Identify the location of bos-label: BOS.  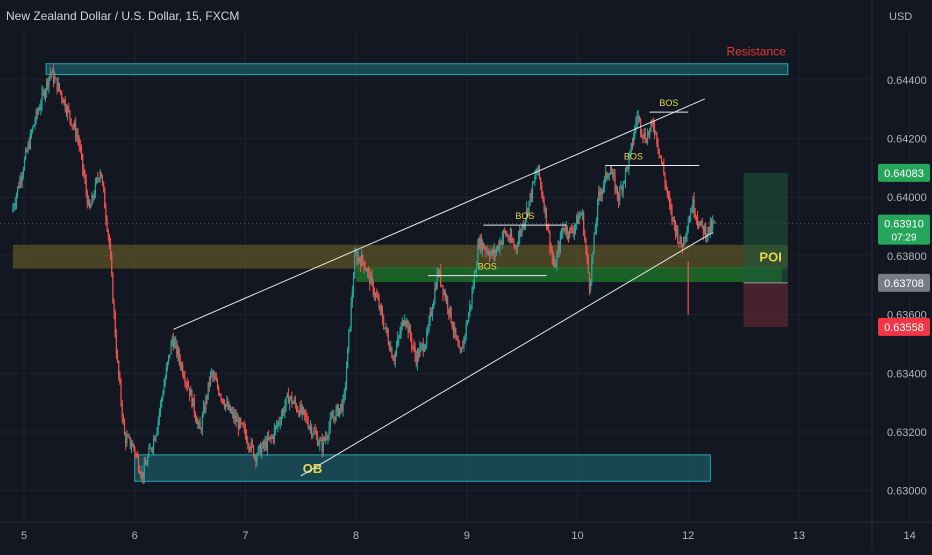
(487, 267).